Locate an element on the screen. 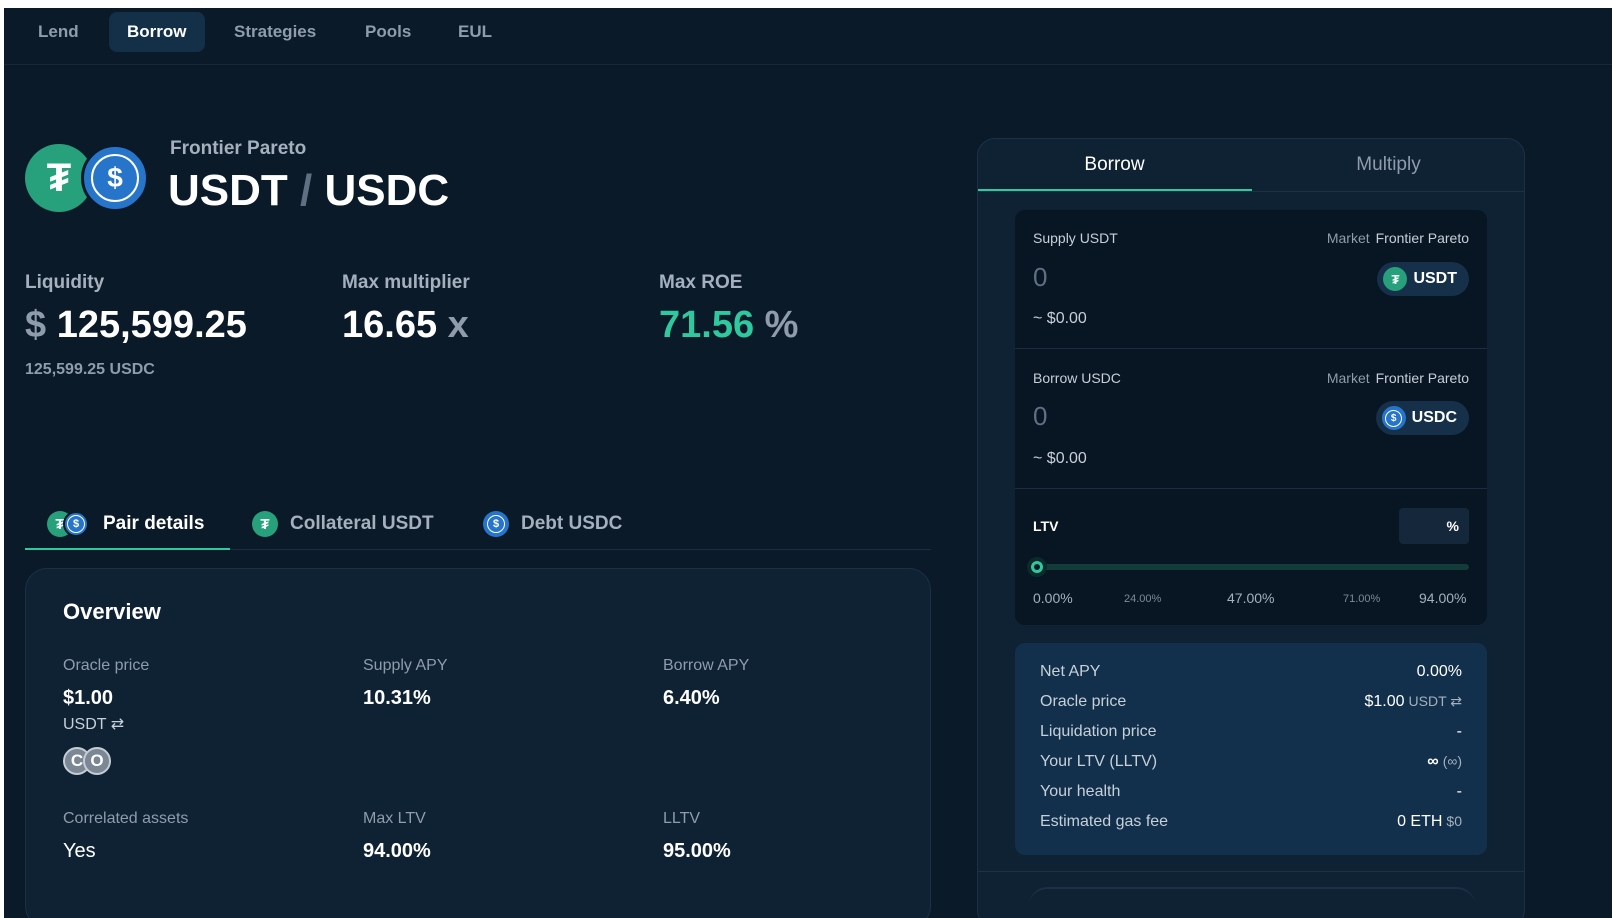 The height and width of the screenshot is (918, 1612). ltv-tick: 94.00% is located at coordinates (1443, 598).